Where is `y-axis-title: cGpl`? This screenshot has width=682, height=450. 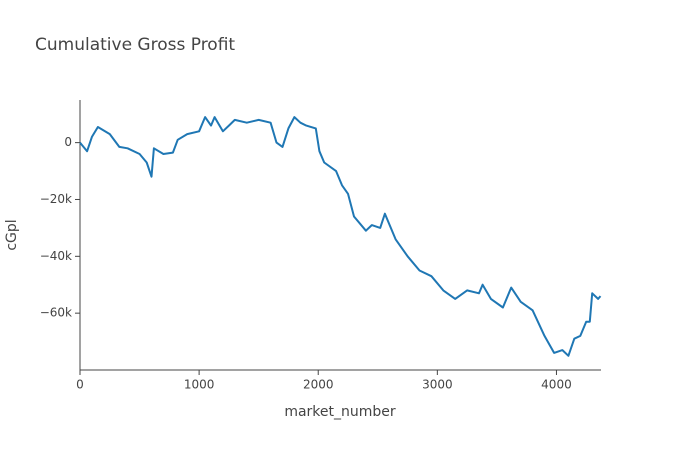 y-axis-title: cGpl is located at coordinates (12, 234).